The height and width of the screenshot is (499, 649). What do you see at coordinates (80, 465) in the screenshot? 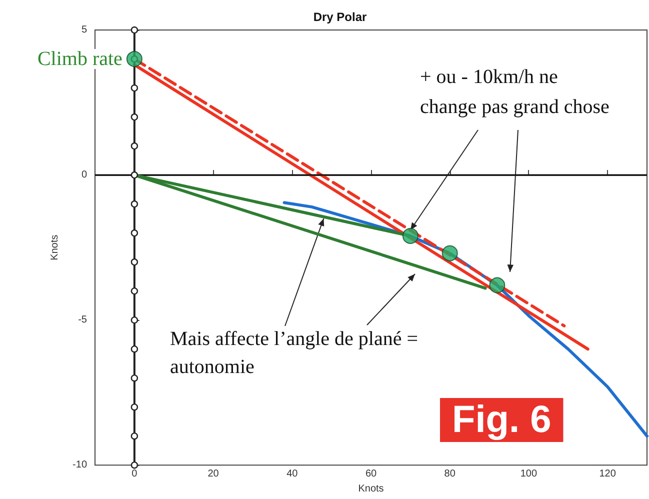
I see `y-tick-label: -10` at bounding box center [80, 465].